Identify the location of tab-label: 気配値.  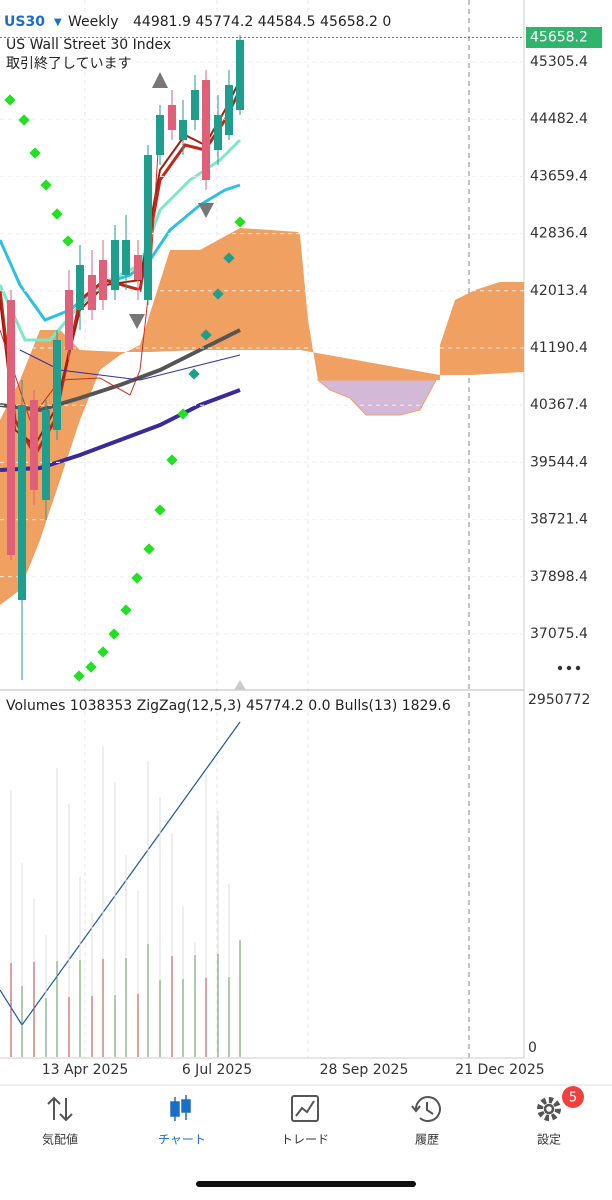
(60, 1139).